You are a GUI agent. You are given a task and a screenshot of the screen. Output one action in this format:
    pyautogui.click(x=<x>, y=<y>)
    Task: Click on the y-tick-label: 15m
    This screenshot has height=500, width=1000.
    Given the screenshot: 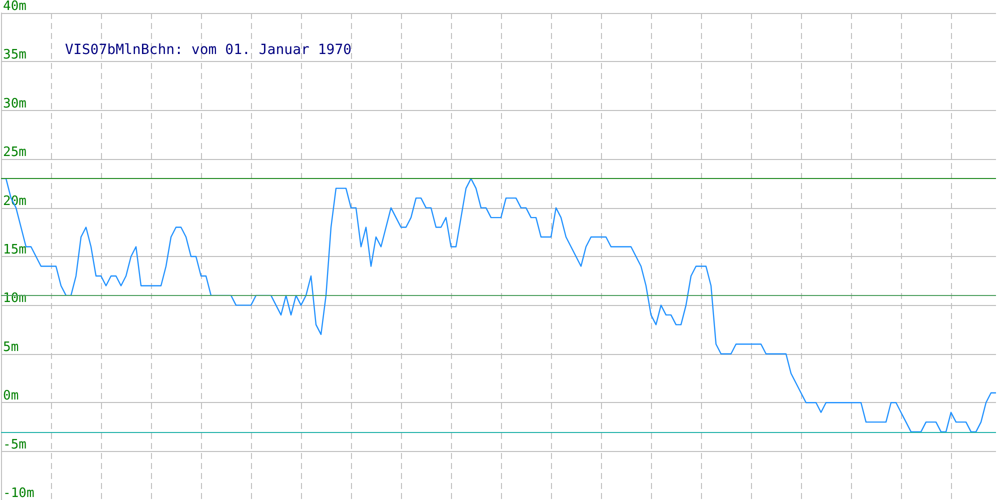 What is the action you would take?
    pyautogui.click(x=15, y=250)
    